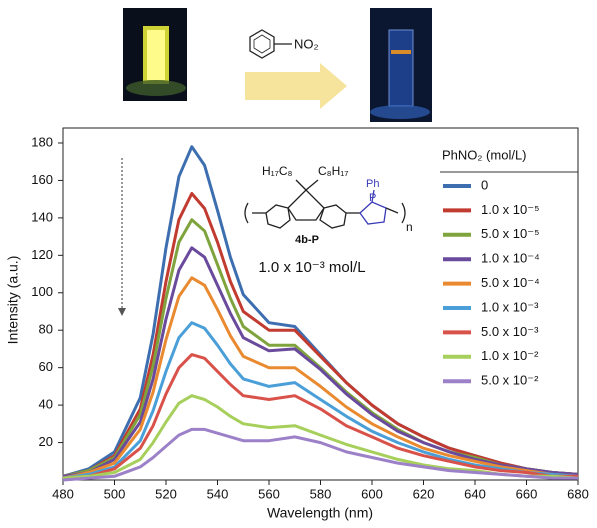 This screenshot has height=528, width=597. Describe the element at coordinates (484, 184) in the screenshot. I see `legend-label: 0` at that location.